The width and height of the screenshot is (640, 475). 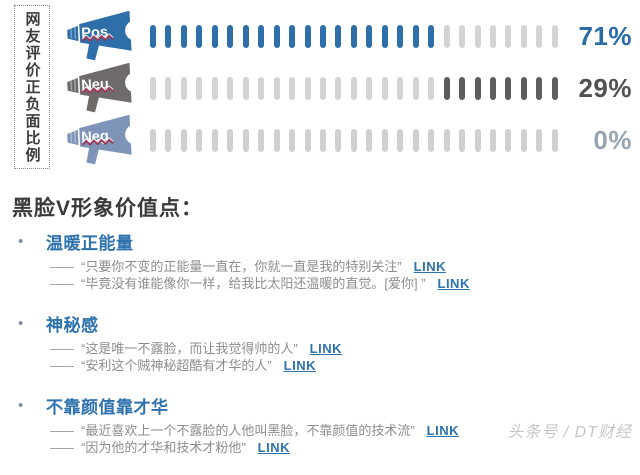 What do you see at coordinates (320, 241) in the screenshot?
I see `point-header: • 温暖正能量` at bounding box center [320, 241].